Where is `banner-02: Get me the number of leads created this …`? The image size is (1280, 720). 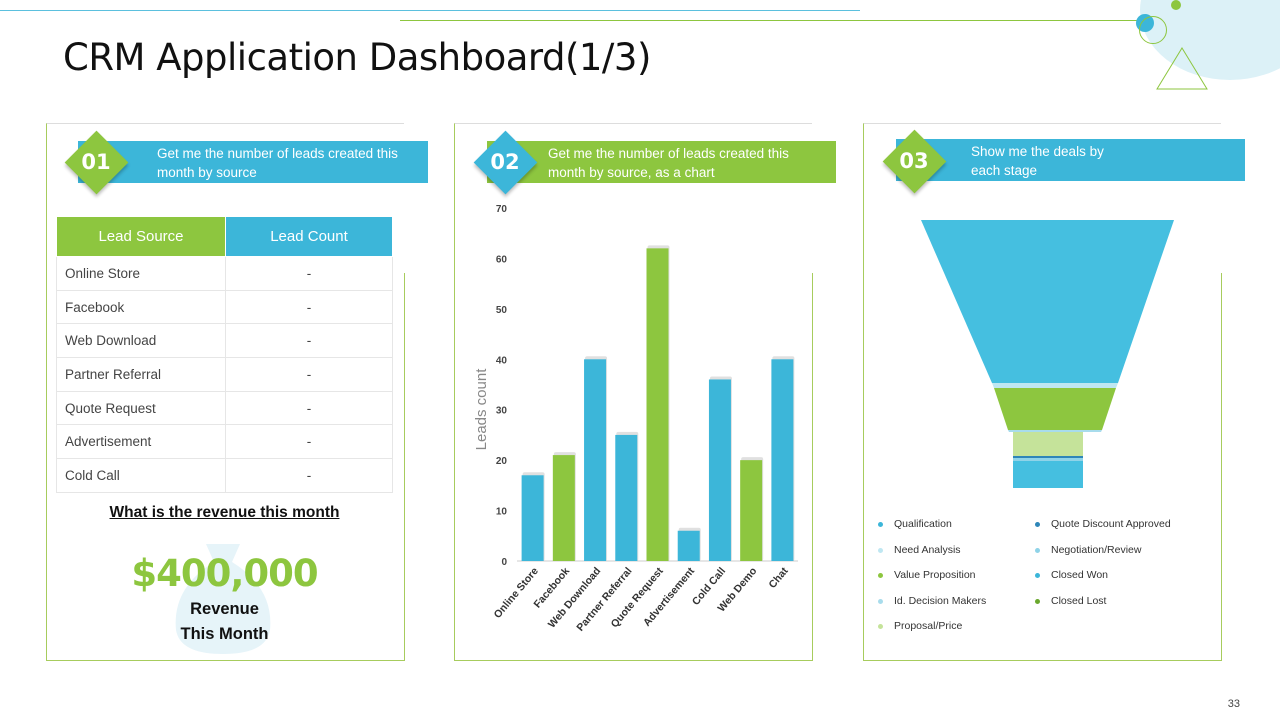
banner-02: Get me the number of leads created this … is located at coordinates (661, 162).